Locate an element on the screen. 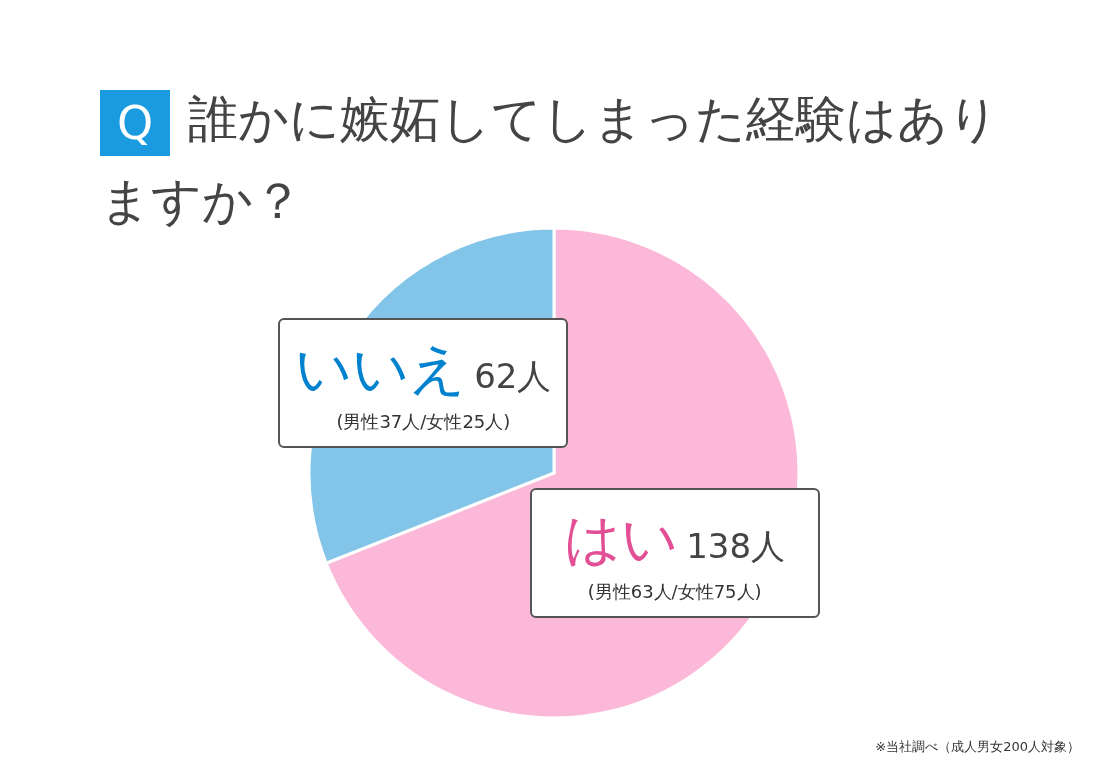 The image size is (1100, 770). chart-title: Q 誰かに嫉妬してしまった経験はありますか？ is located at coordinates (549, 159).